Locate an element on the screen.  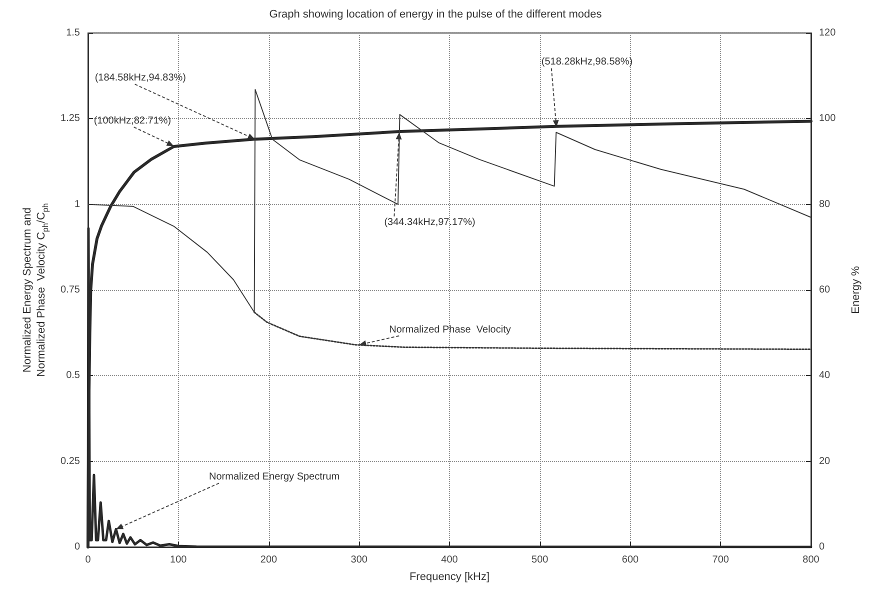
chart-title: Graph showing location of energy in the pulse of the different modes is located at coordinates (435, 14).